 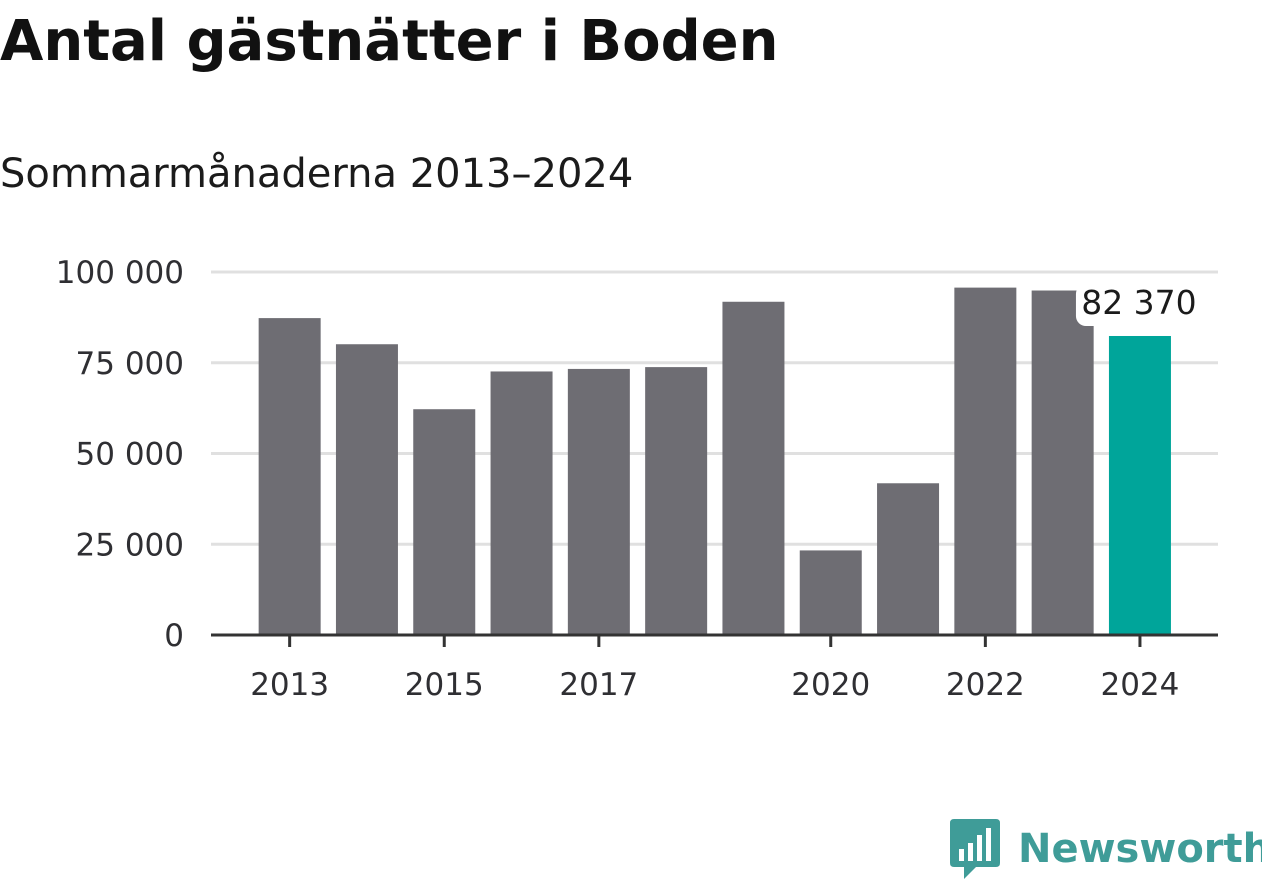 I want to click on bar-2013, so click(x=289, y=476).